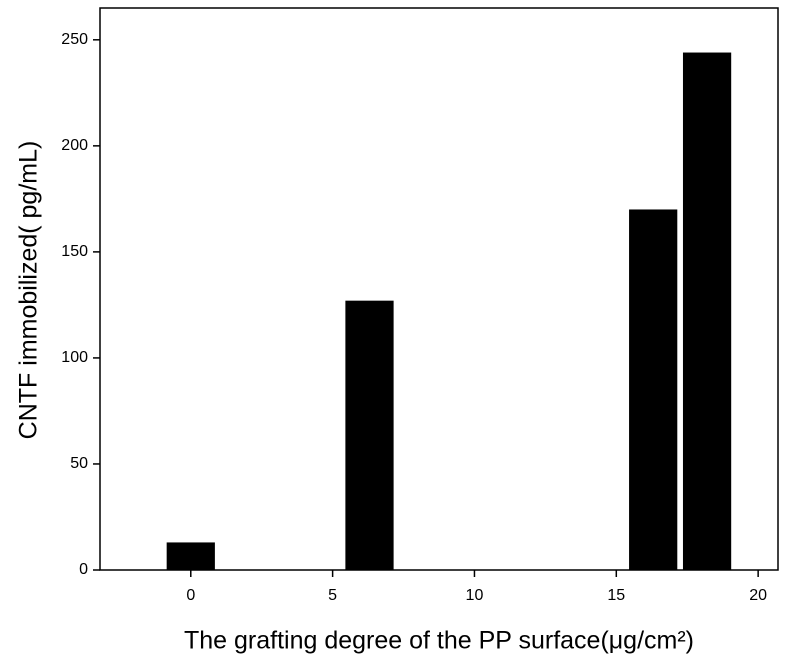 The width and height of the screenshot is (792, 660). Describe the element at coordinates (79, 463) in the screenshot. I see `y-tick-label: 50` at that location.